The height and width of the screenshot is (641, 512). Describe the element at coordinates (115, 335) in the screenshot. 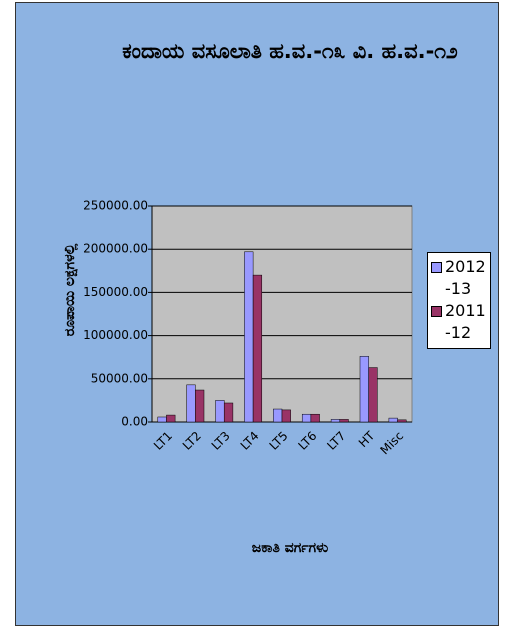

I see `y-tick-label: 100000.00` at that location.